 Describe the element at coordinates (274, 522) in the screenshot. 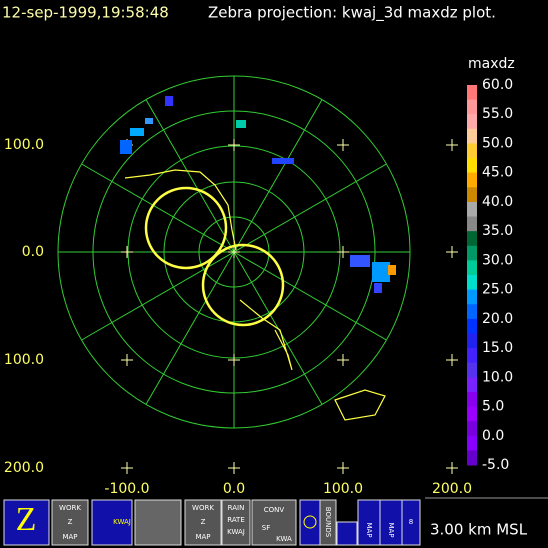

I see `conv-icon` at that location.